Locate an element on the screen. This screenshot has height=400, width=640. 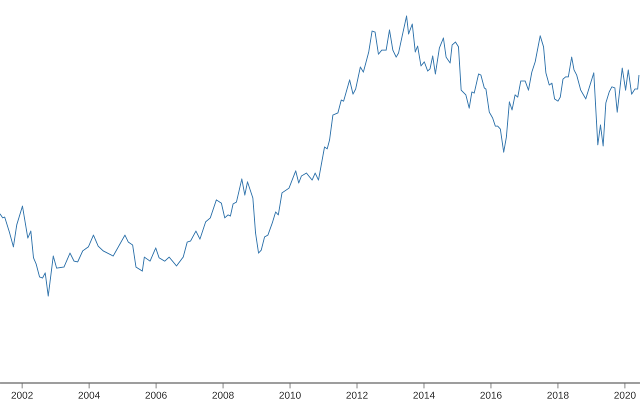
x-tick-label: 2018 is located at coordinates (558, 395).